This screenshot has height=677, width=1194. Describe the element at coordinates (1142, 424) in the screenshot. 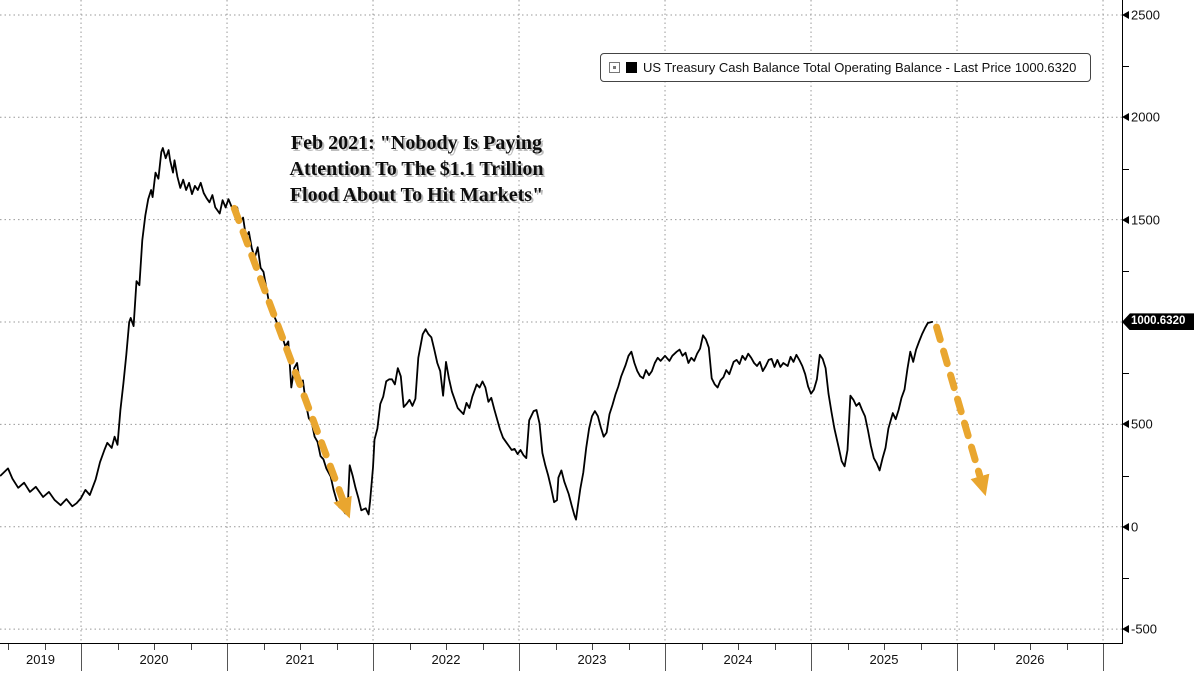

I see `y-axis-tick-label: 500` at that location.